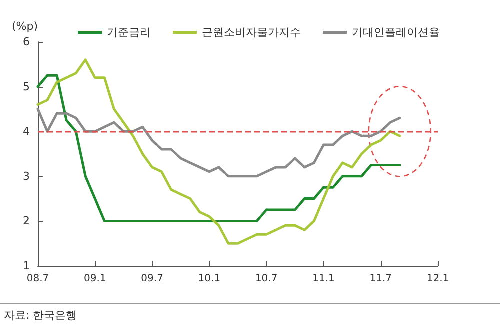 The image size is (500, 334). What do you see at coordinates (152, 279) in the screenshot?
I see `x-tick-label: 09.7` at bounding box center [152, 279].